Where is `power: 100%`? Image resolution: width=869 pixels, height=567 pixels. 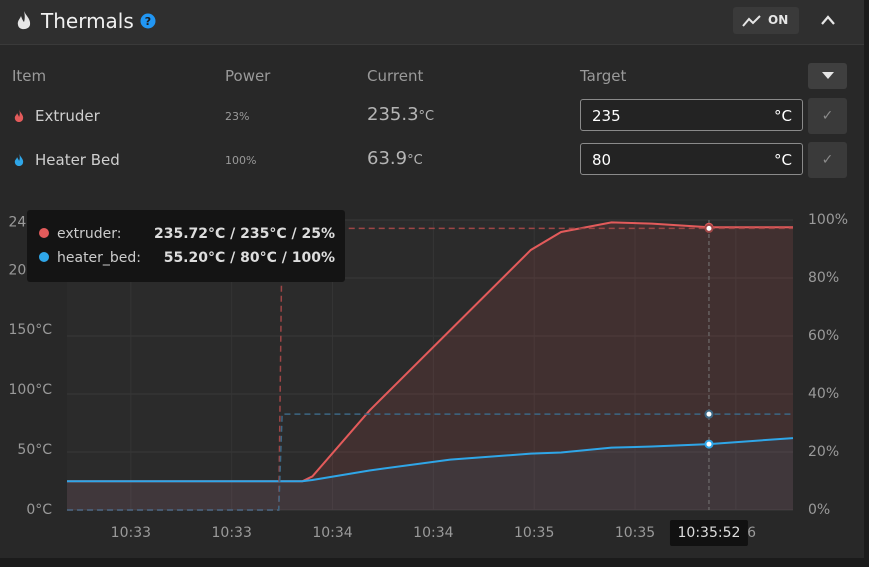
power: 100% is located at coordinates (241, 160).